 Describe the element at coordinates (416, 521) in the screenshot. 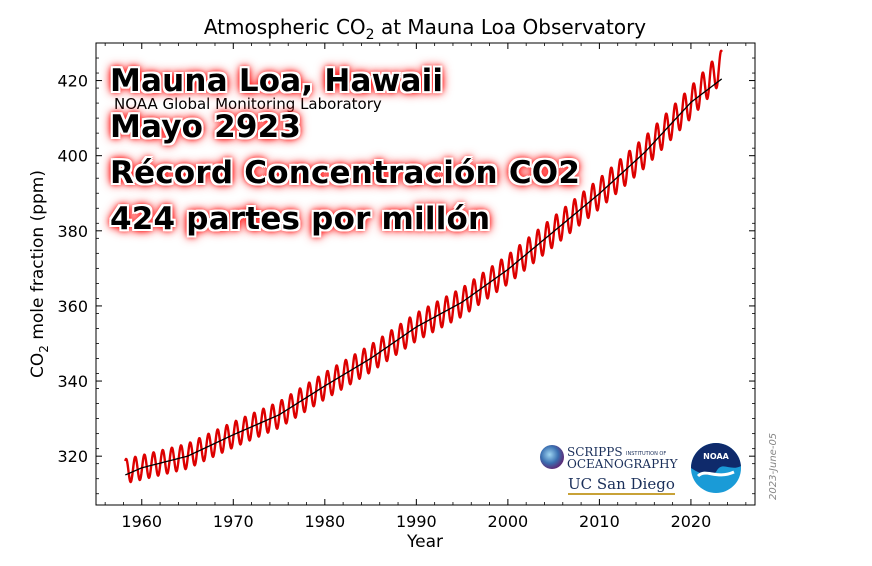

I see `x-tick-label: 1990` at that location.